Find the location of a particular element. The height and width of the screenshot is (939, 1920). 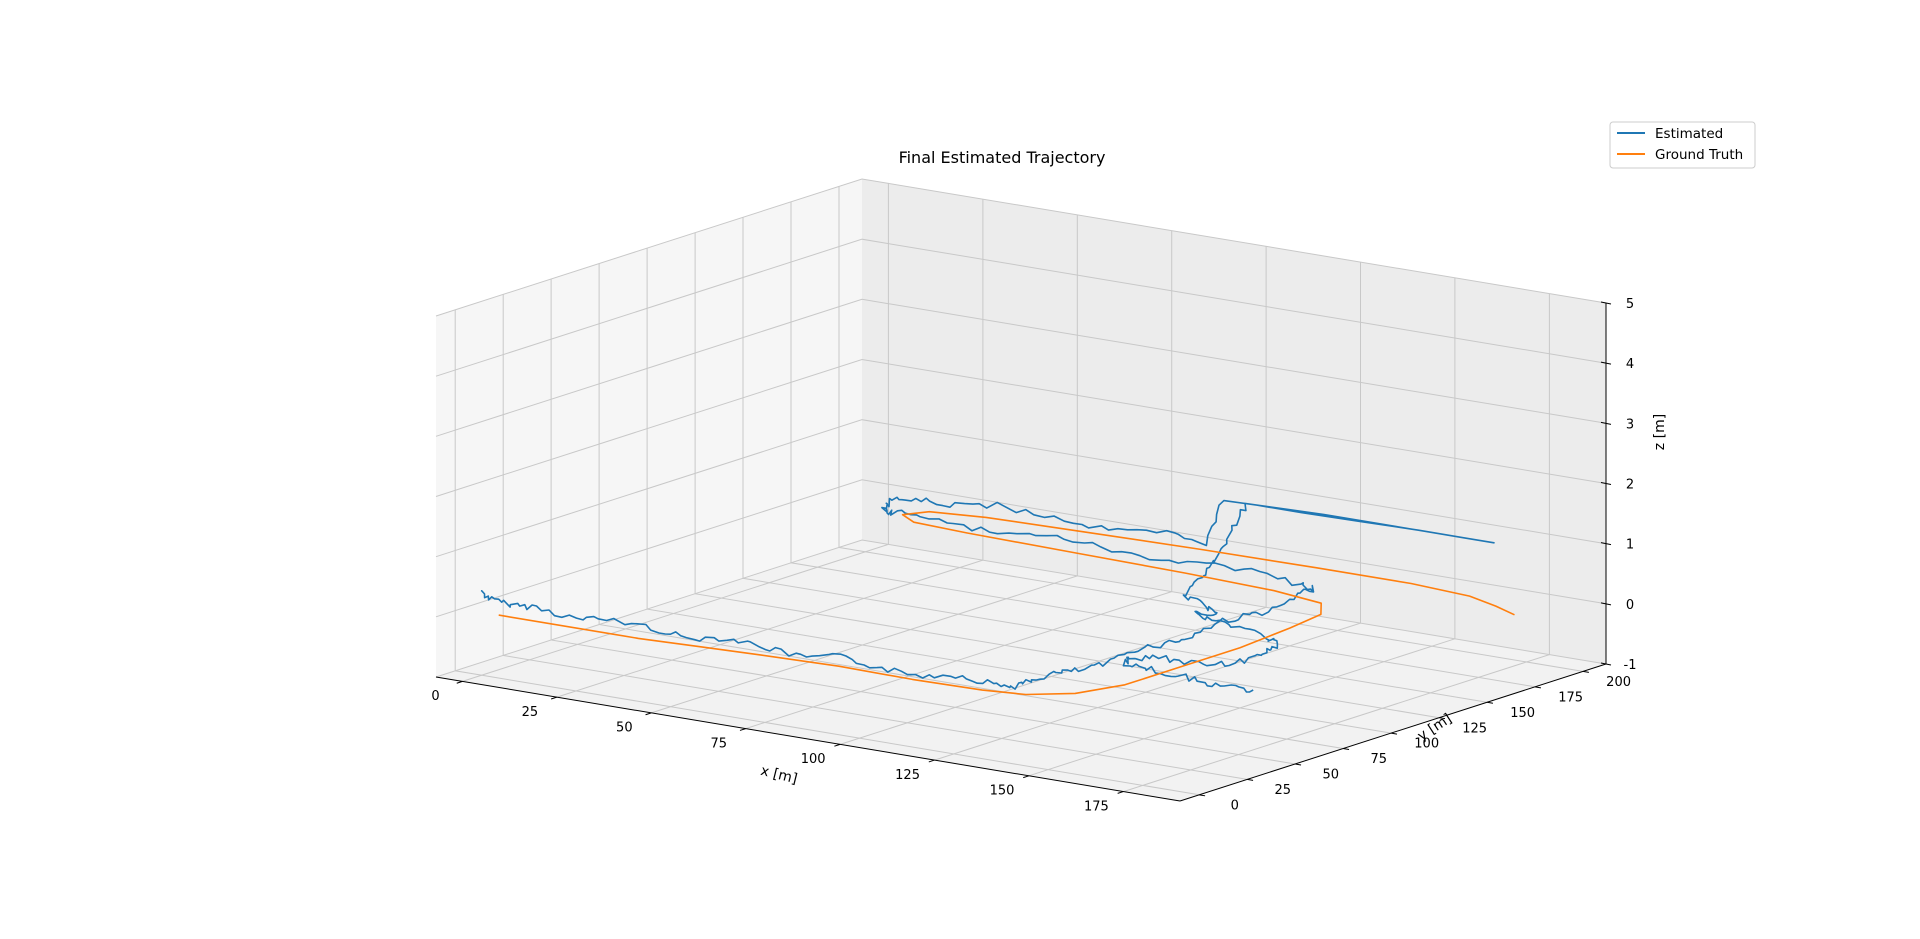

y-tick-label: 100 is located at coordinates (1426, 744).